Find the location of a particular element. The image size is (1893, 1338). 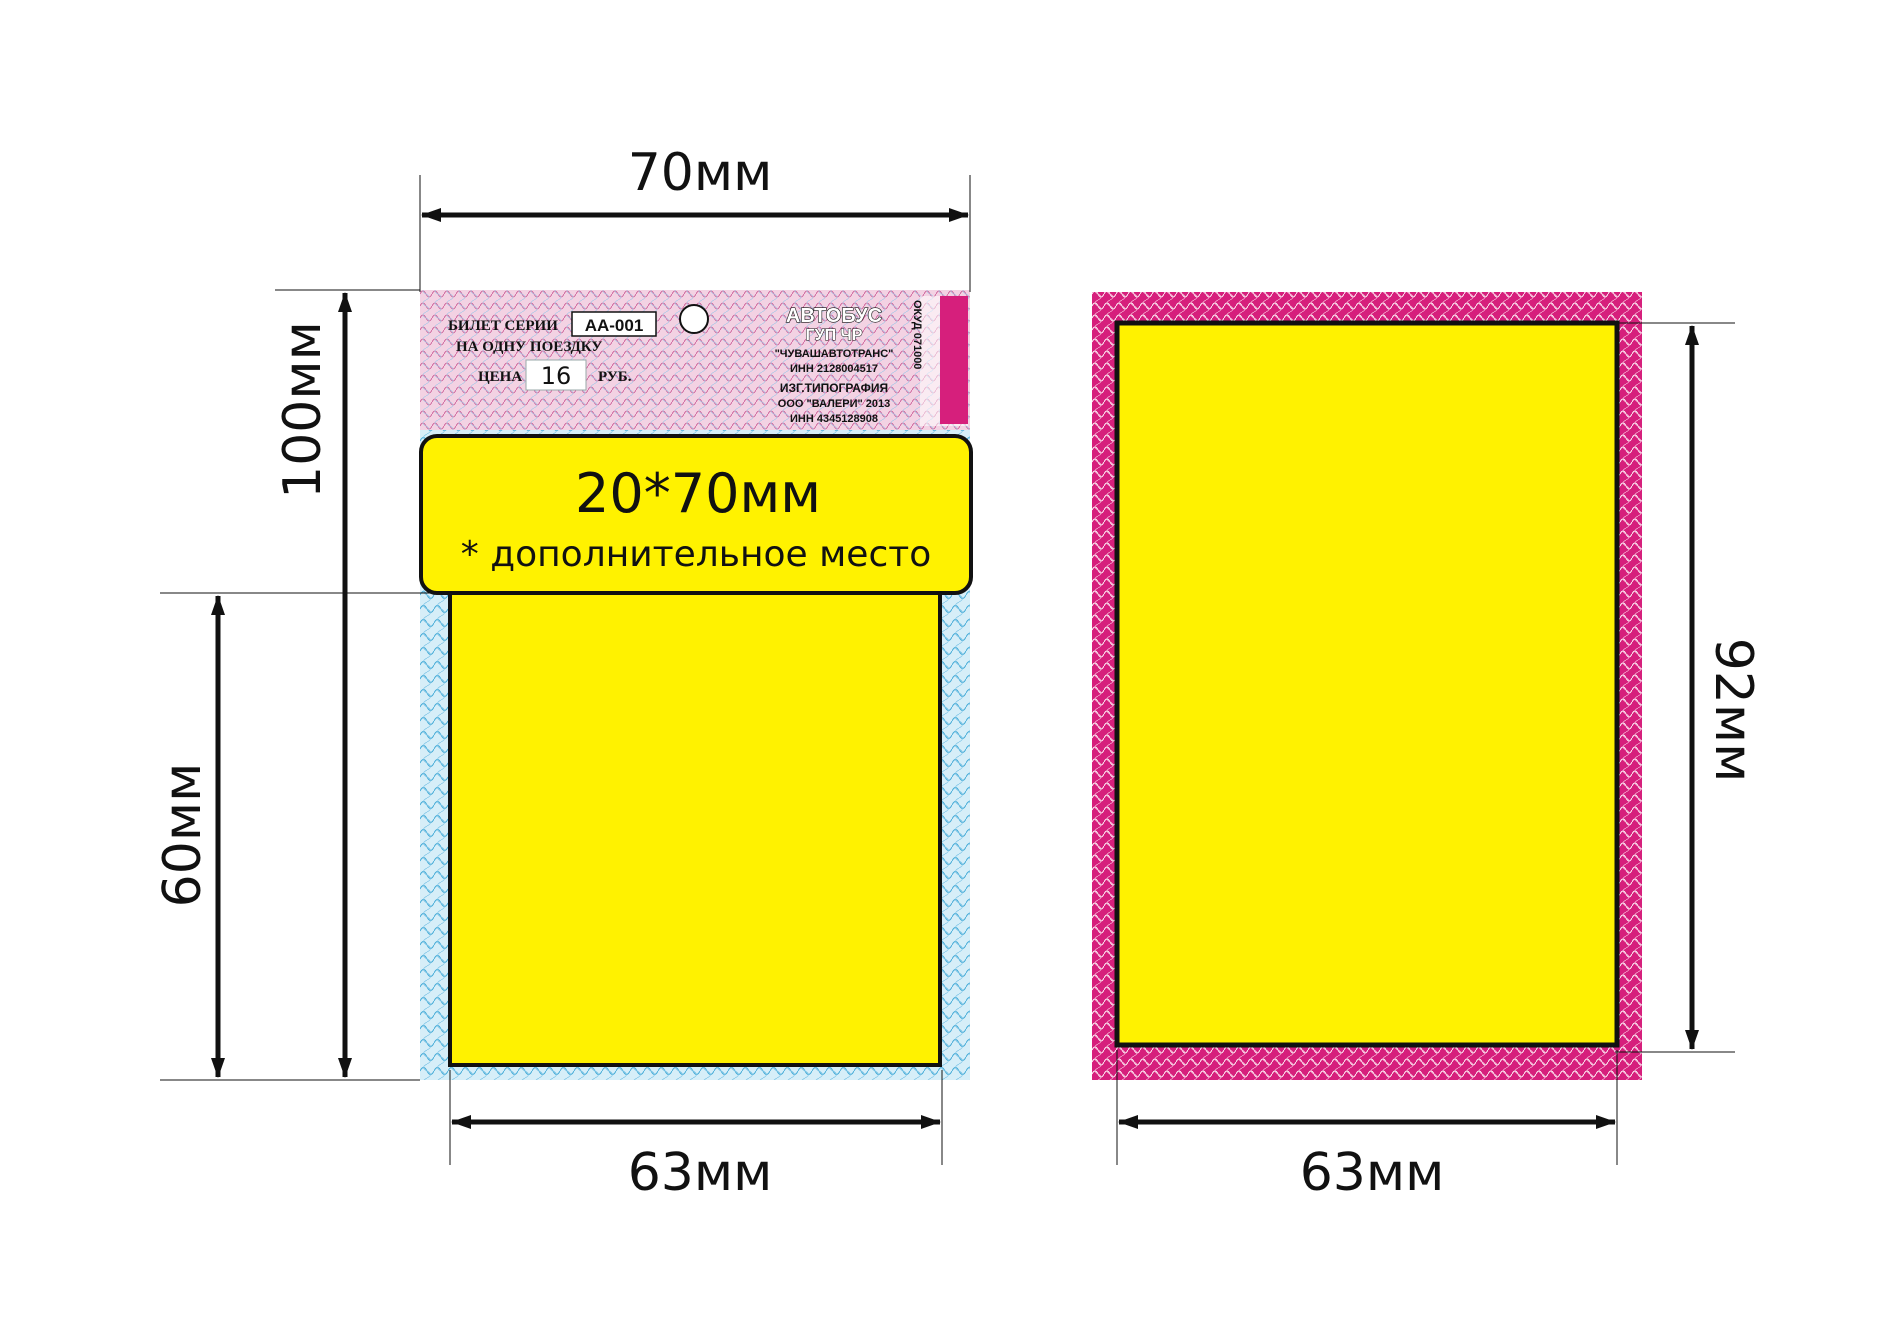

ticket-punch-hole is located at coordinates (694, 319).